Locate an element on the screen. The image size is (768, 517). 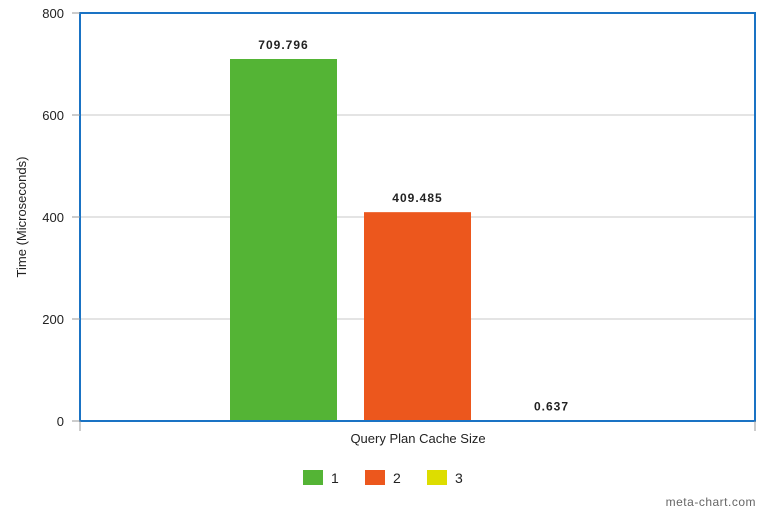
legend-label-3: 3 is located at coordinates (459, 478).